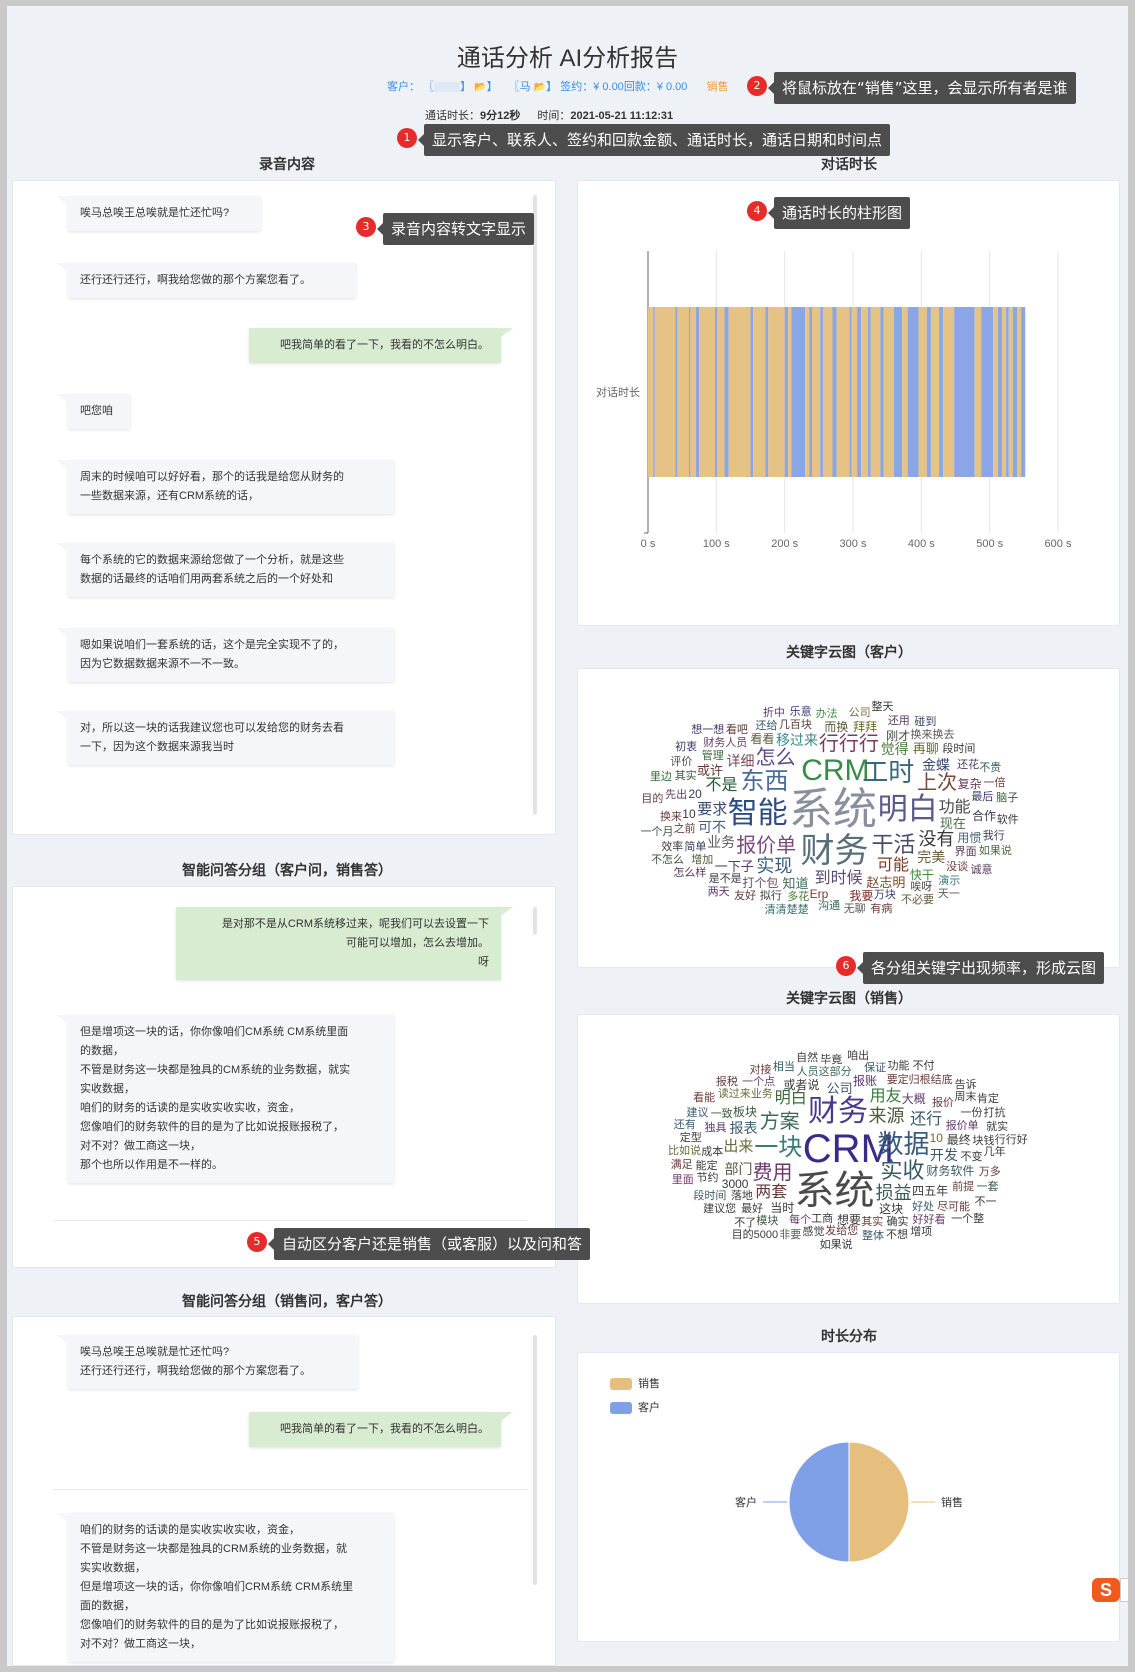  Describe the element at coordinates (519, 87) in the screenshot. I see `contact-link: 〖马` at that location.